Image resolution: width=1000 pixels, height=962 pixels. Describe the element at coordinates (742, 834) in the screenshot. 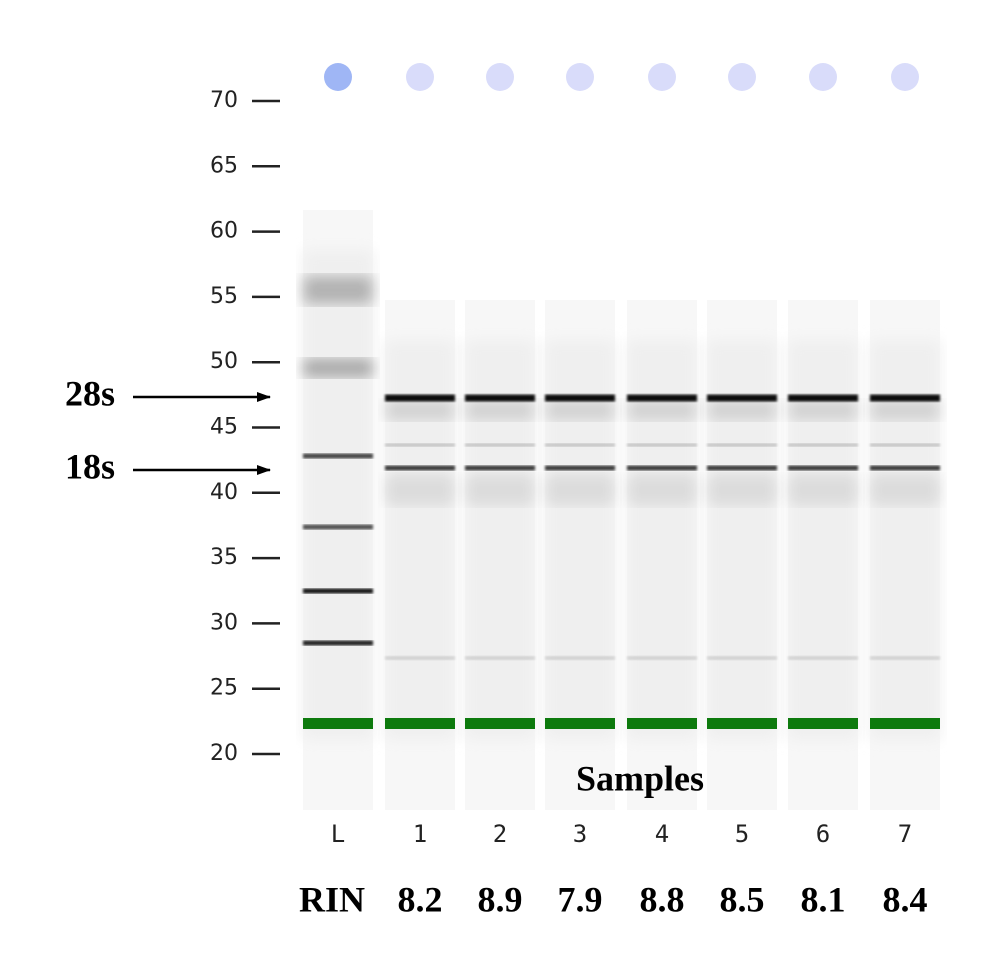

I see `lane-label: 5` at that location.